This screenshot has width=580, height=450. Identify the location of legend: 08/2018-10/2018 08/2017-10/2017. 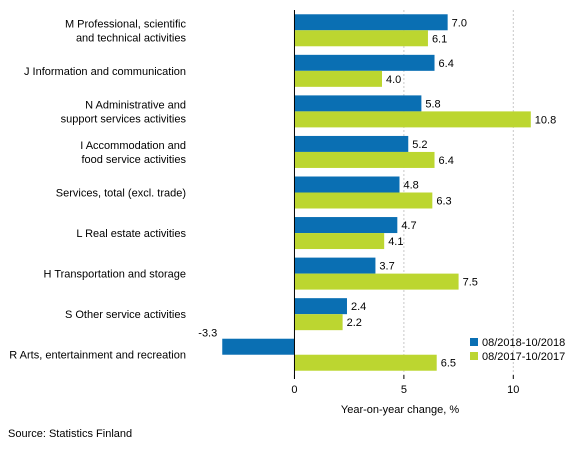
(517, 350).